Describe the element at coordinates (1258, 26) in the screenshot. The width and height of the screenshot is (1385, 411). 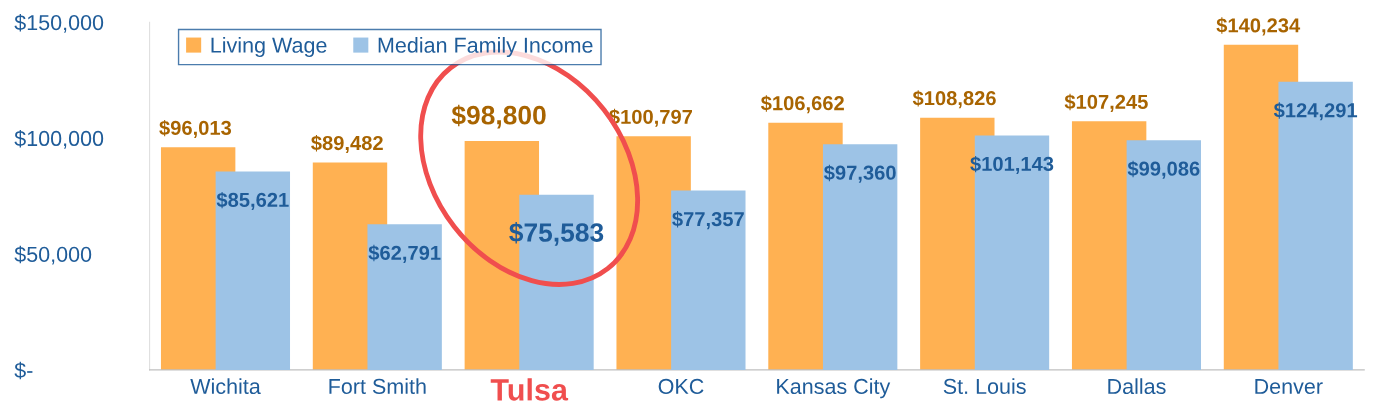
I see `data-label: $140,234` at that location.